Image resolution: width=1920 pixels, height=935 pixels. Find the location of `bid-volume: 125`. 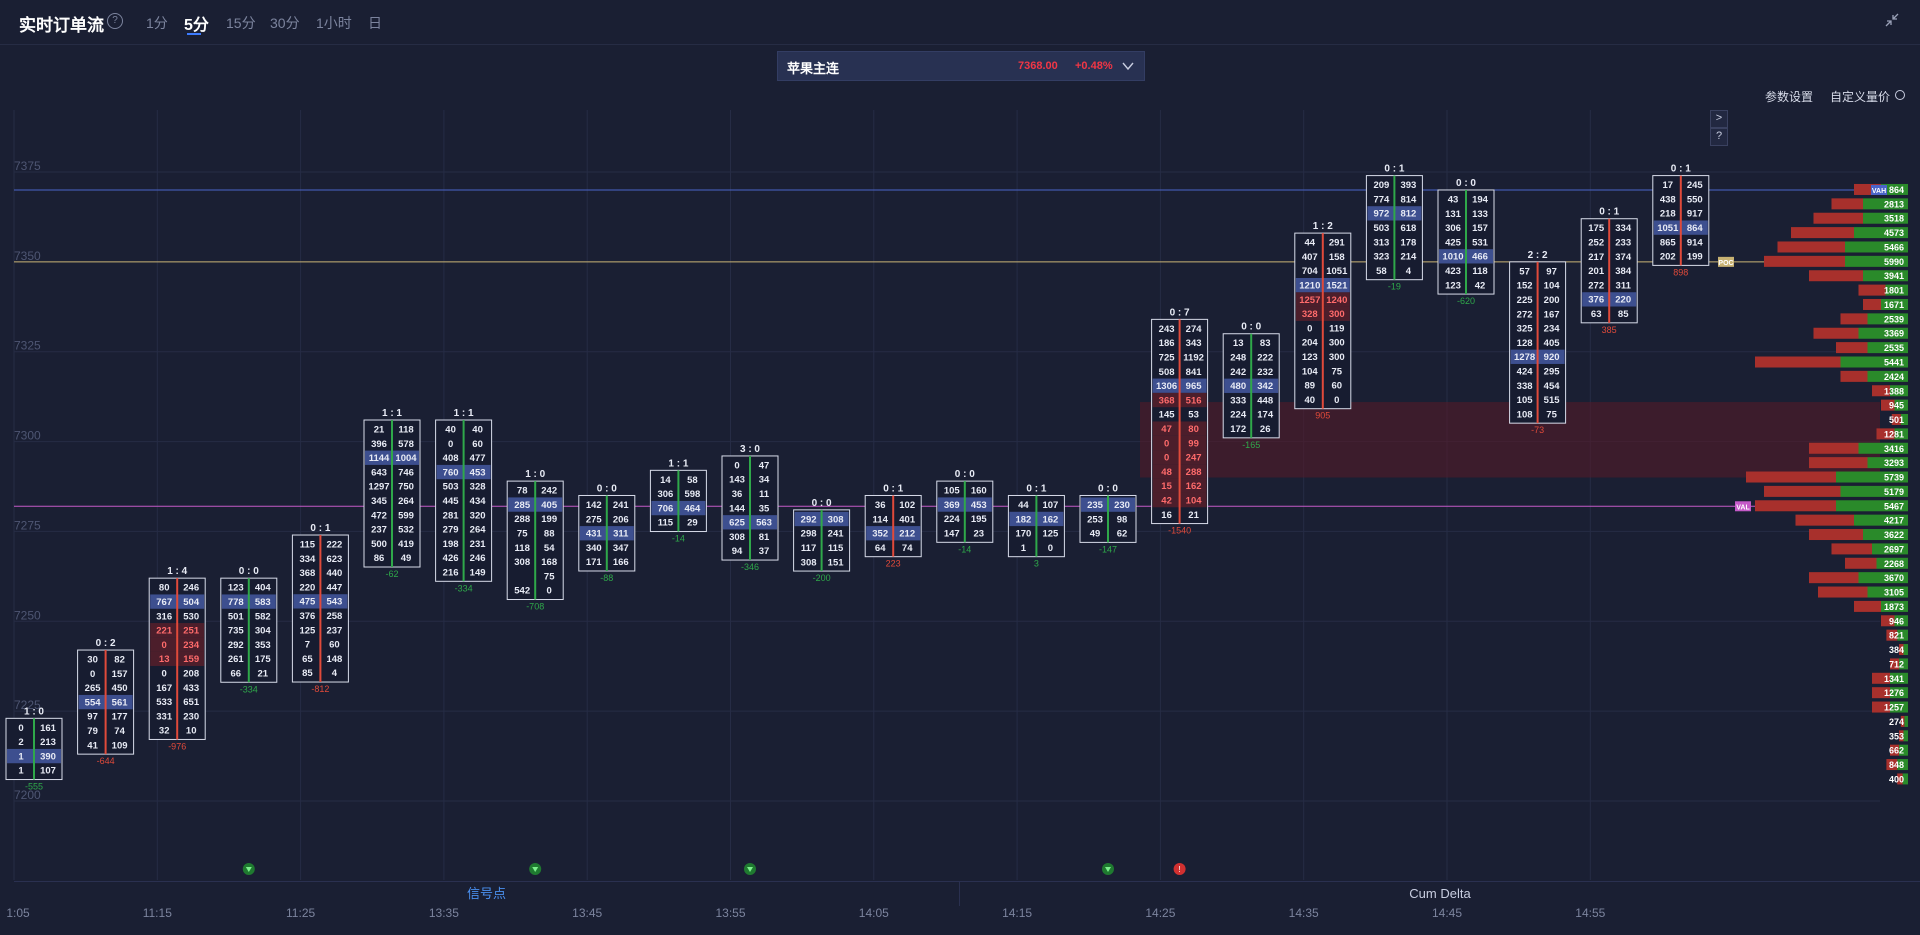

bid-volume: 125 is located at coordinates (307, 630).